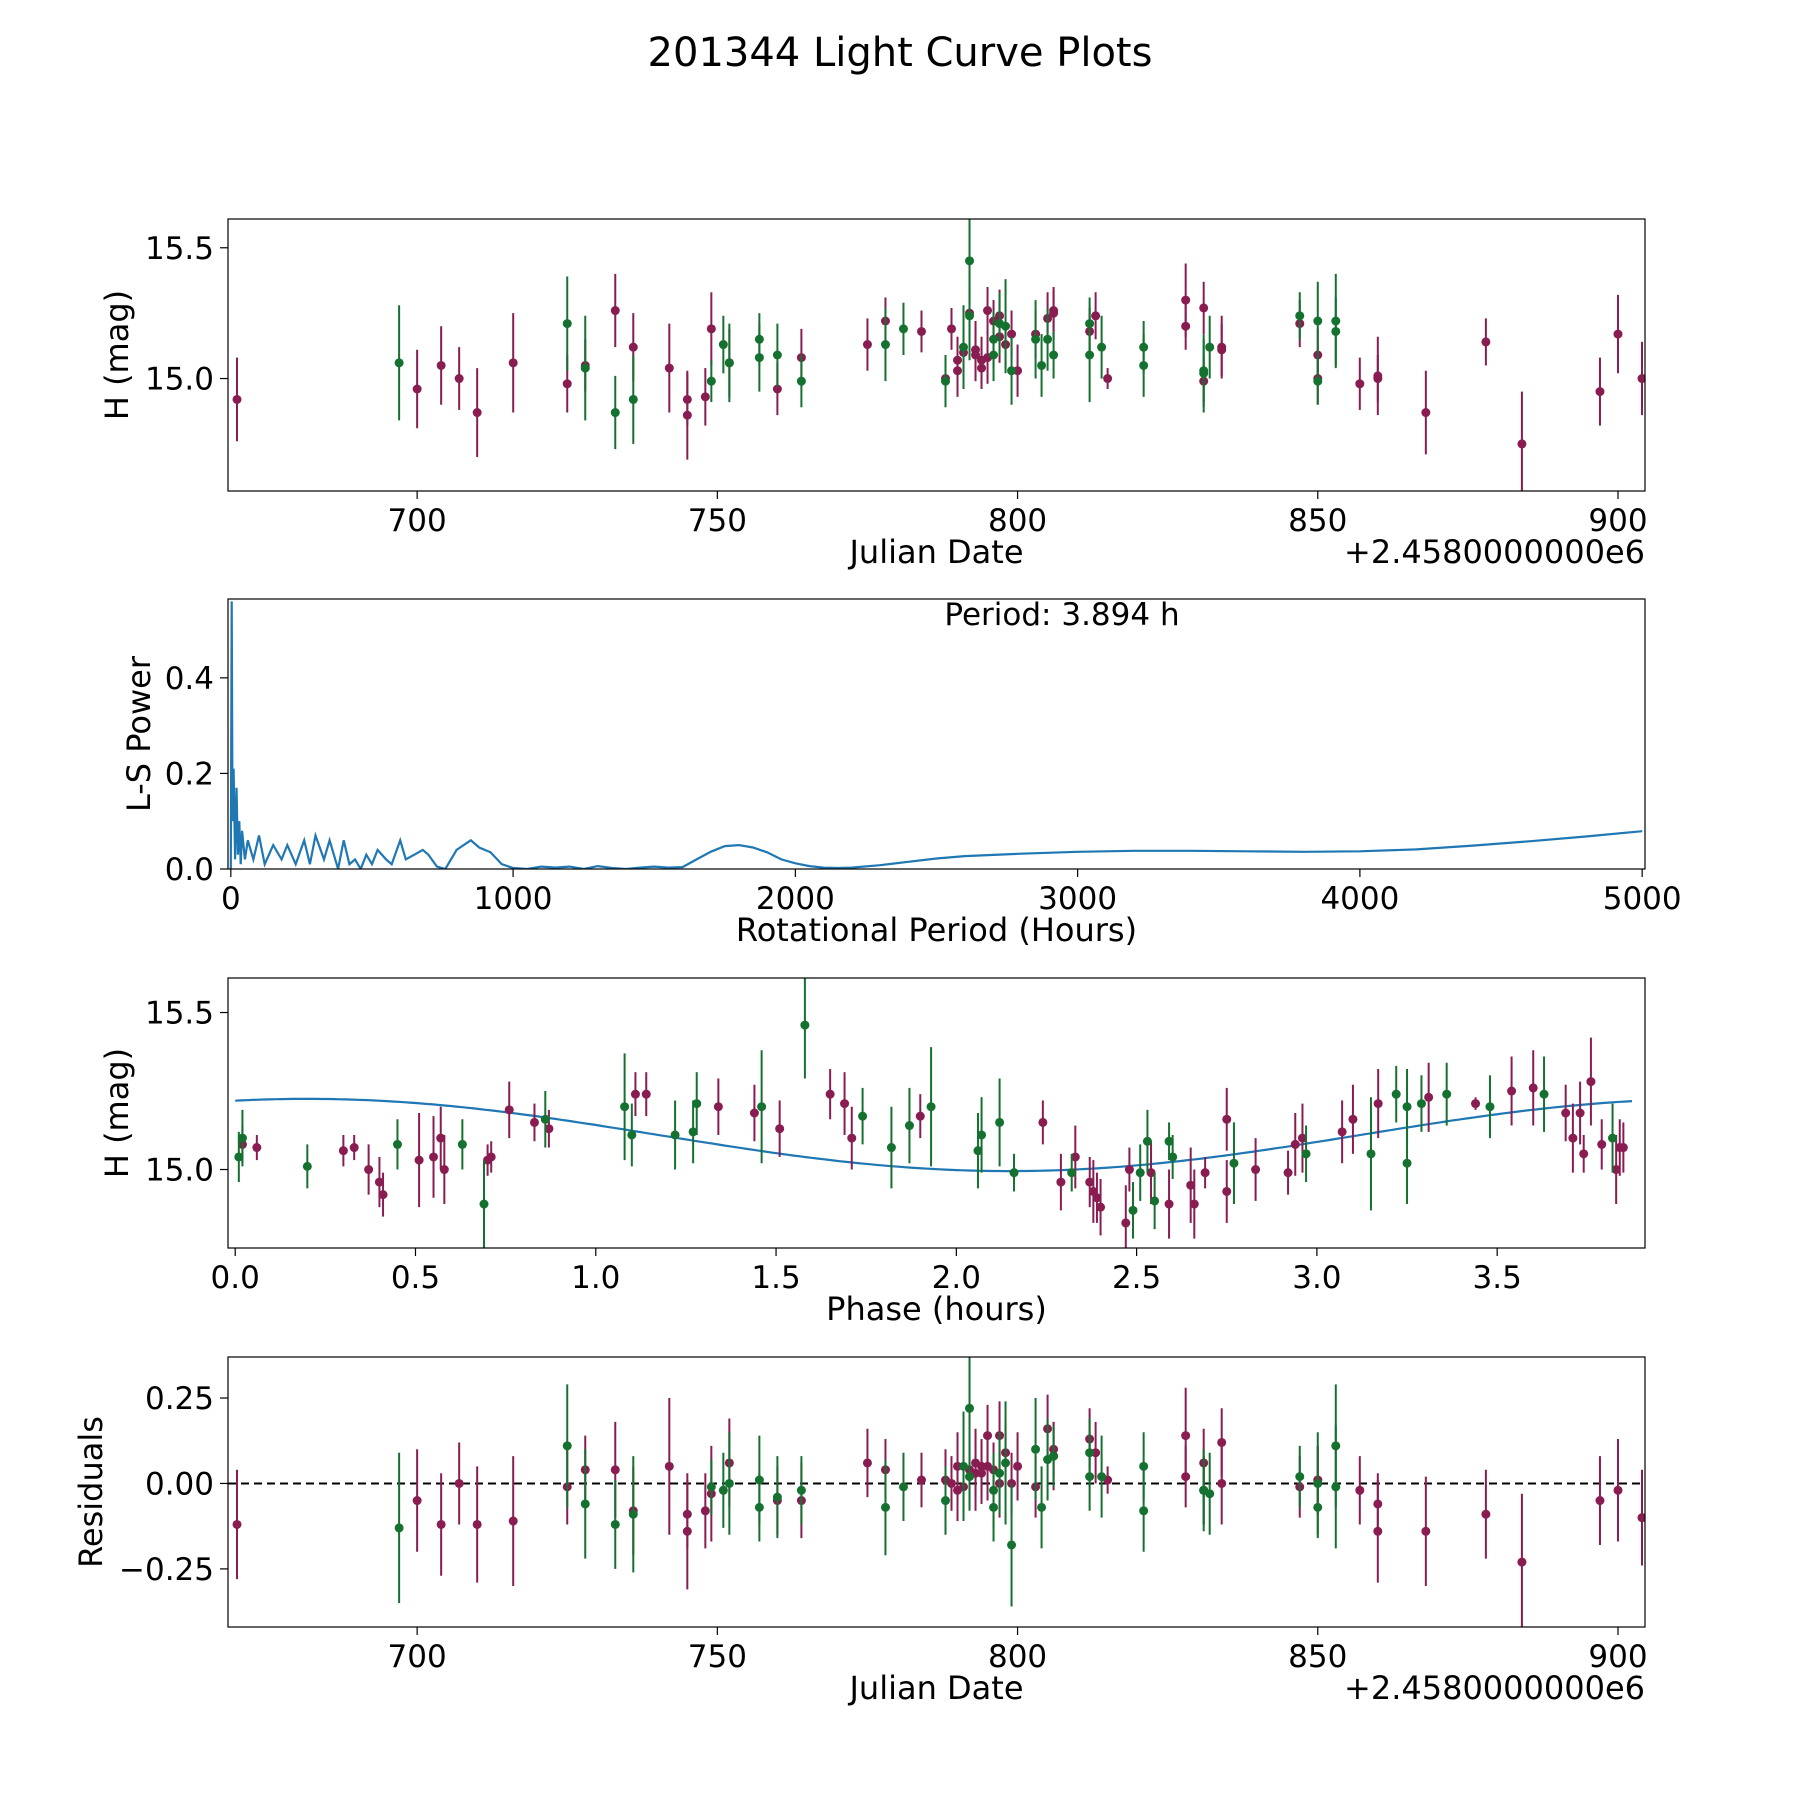 This screenshot has height=1804, width=1800. What do you see at coordinates (1017, 1657) in the screenshot?
I see `residuals-xtick-label: 800` at bounding box center [1017, 1657].